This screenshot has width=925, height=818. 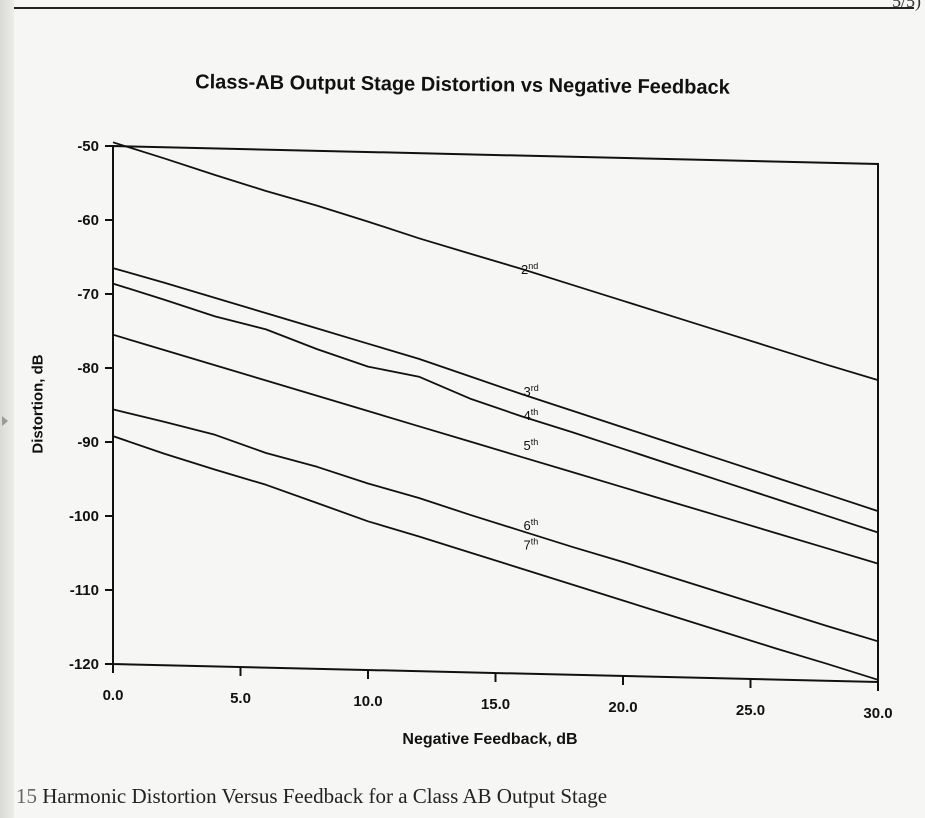 I want to click on x-tick-label: 20.0, so click(x=622, y=707).